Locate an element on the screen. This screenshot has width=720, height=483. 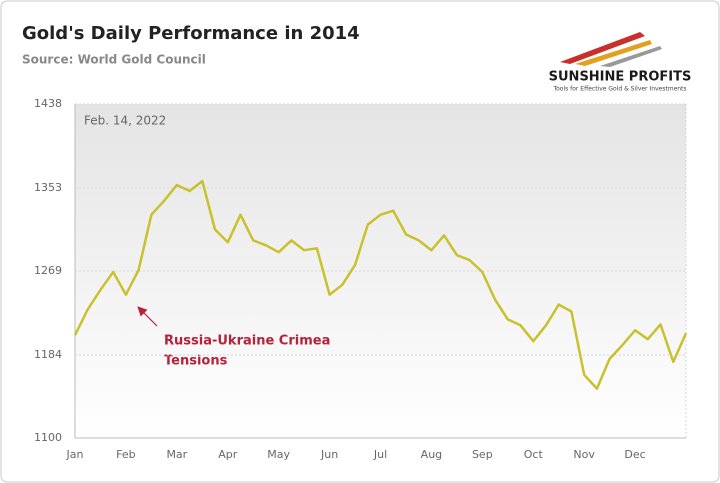
x-tick-label: Oct is located at coordinates (534, 454).